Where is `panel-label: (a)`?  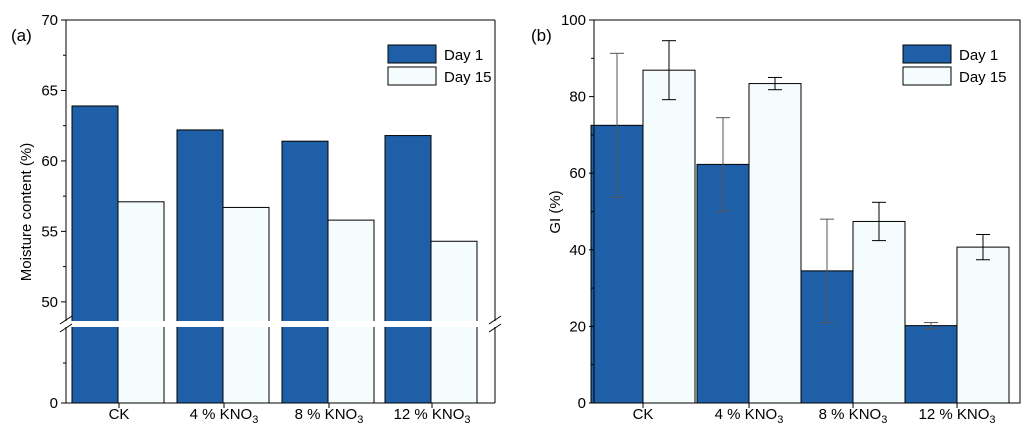 panel-label: (a) is located at coordinates (21, 35).